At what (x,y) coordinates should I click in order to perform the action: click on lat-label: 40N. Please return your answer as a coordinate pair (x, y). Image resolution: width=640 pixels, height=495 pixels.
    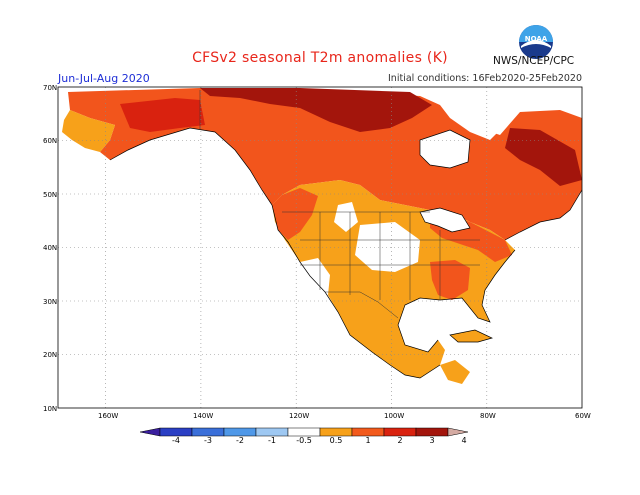
    Looking at the image, I should click on (50, 248).